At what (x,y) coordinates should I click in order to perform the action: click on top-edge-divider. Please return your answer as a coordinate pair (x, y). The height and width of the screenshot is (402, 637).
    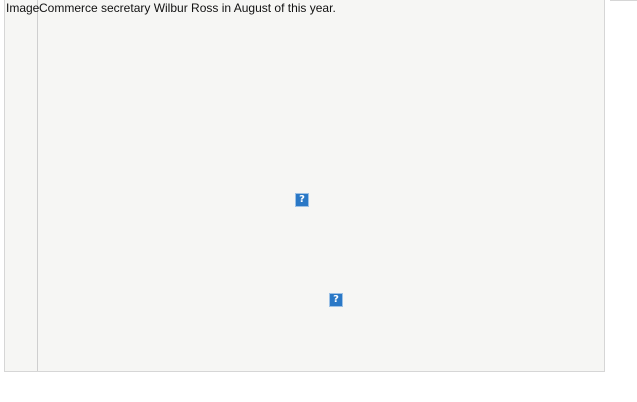
    Looking at the image, I should click on (623, 0).